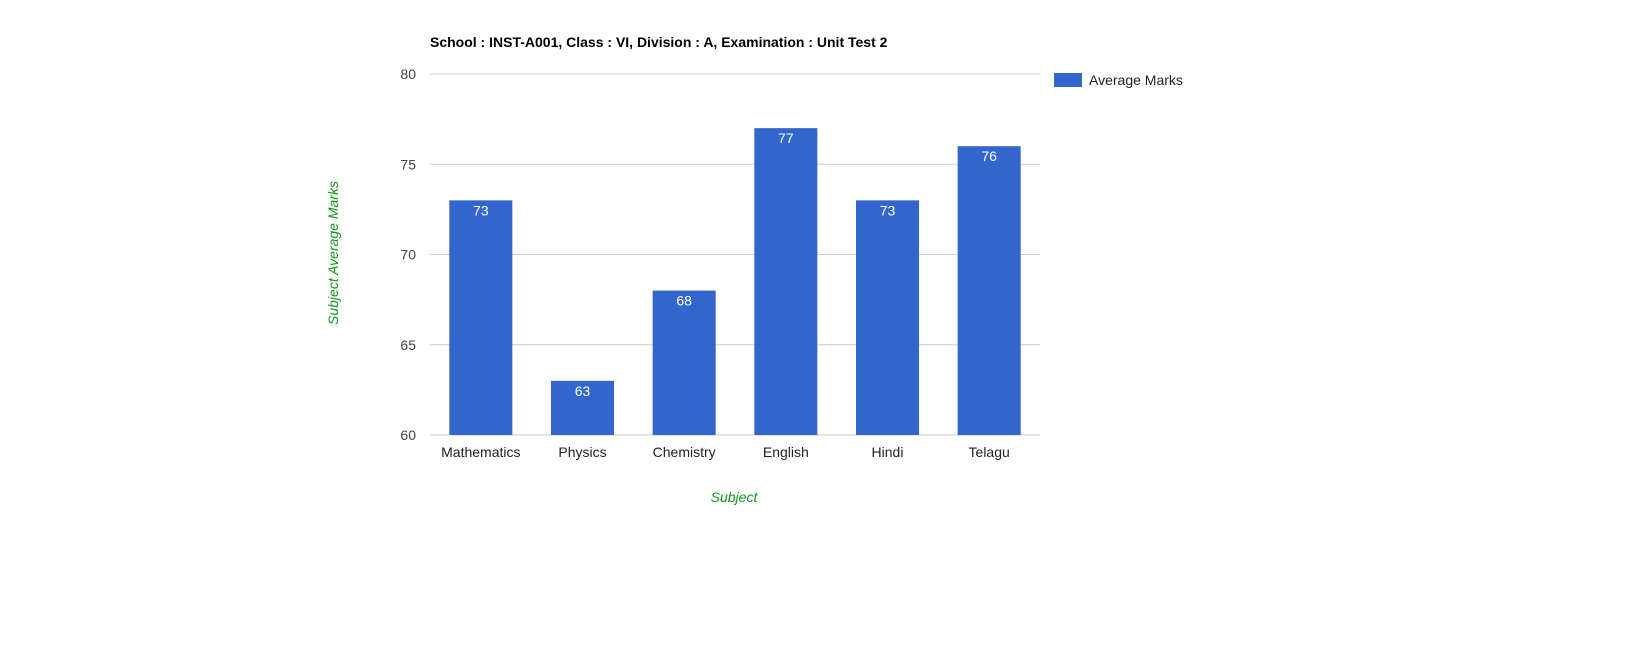 Image resolution: width=1642 pixels, height=662 pixels. Describe the element at coordinates (786, 138) in the screenshot. I see `data-label: 77` at that location.